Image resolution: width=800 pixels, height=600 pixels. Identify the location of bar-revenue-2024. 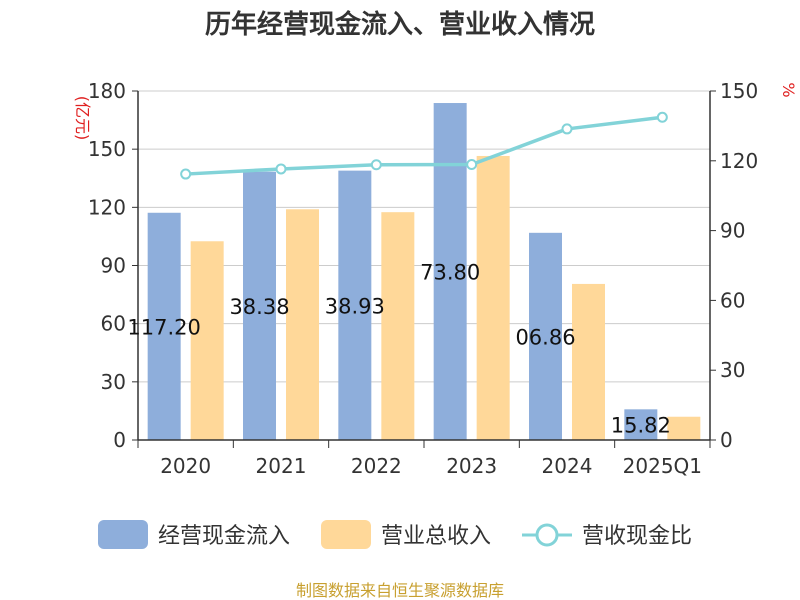
(588, 361).